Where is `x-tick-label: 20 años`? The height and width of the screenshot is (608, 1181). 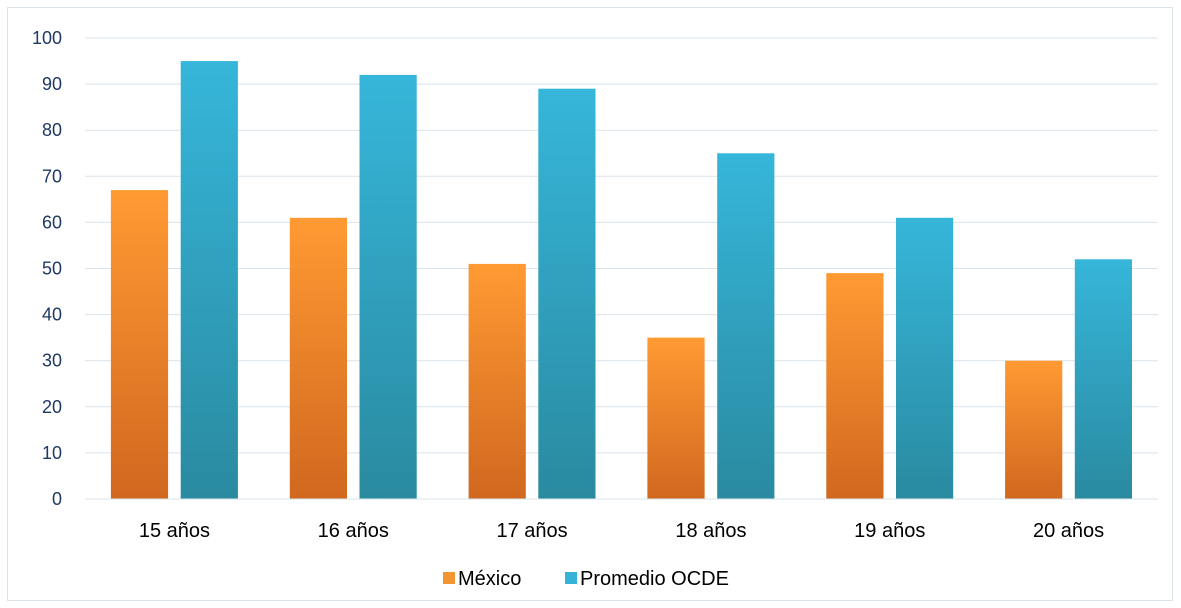
x-tick-label: 20 años is located at coordinates (1068, 531).